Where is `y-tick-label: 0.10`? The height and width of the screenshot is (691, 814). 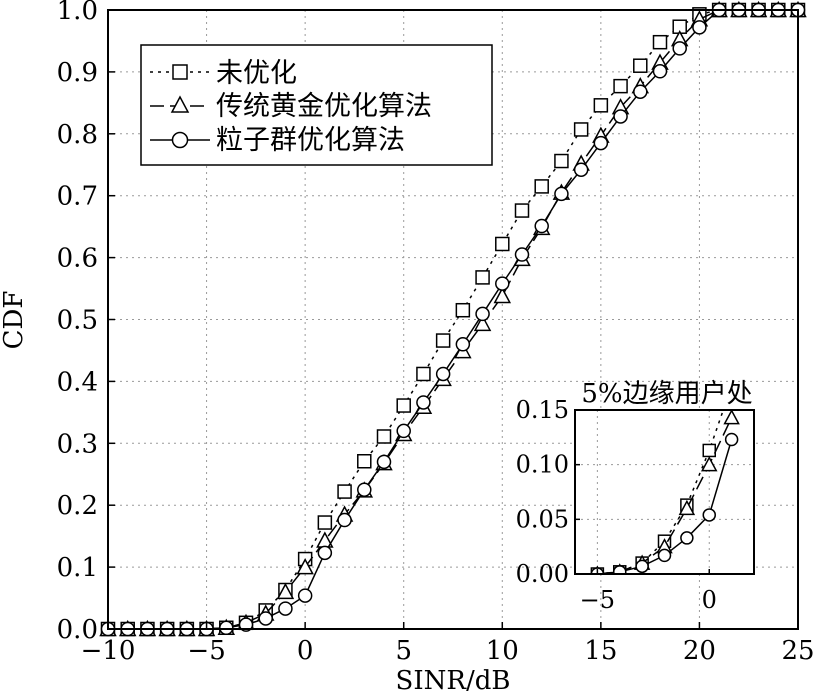 y-tick-label: 0.10 is located at coordinates (542, 465).